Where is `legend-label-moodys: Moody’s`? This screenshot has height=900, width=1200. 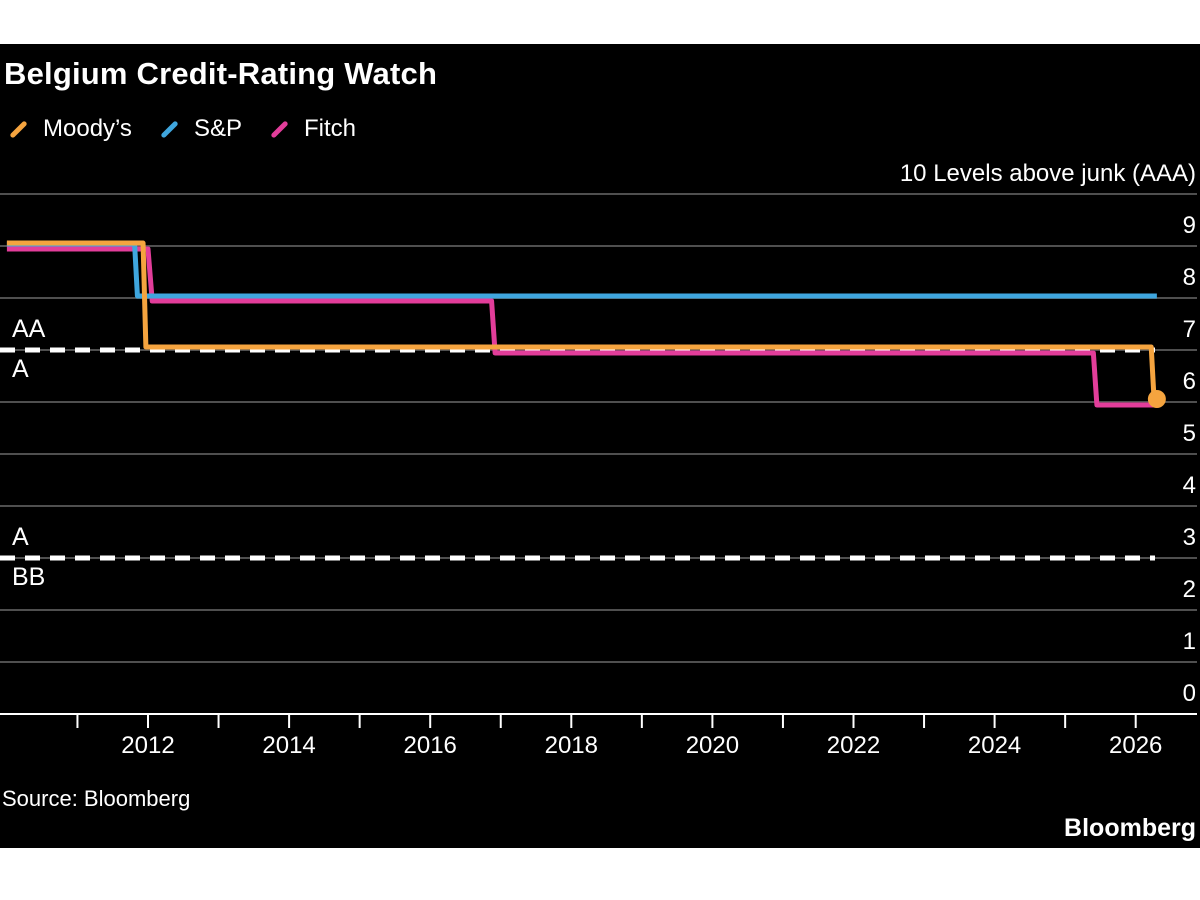
legend-label-moodys: Moody’s is located at coordinates (87, 128).